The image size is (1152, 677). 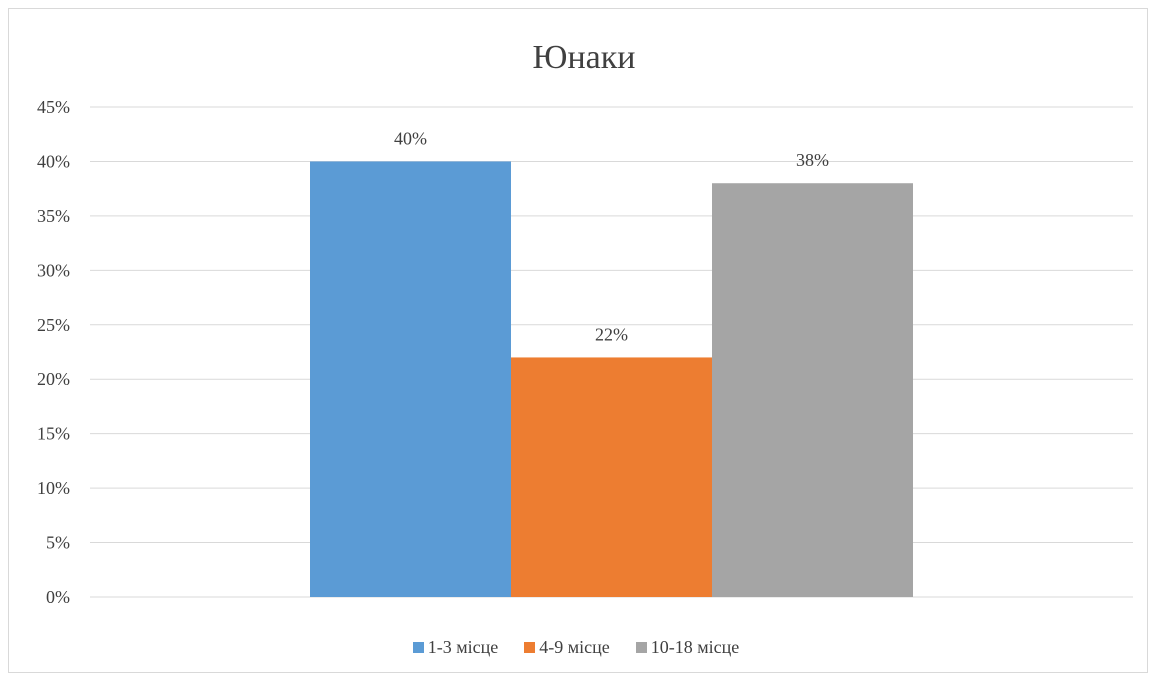 I want to click on y-tick-label: 5%, so click(x=58, y=543).